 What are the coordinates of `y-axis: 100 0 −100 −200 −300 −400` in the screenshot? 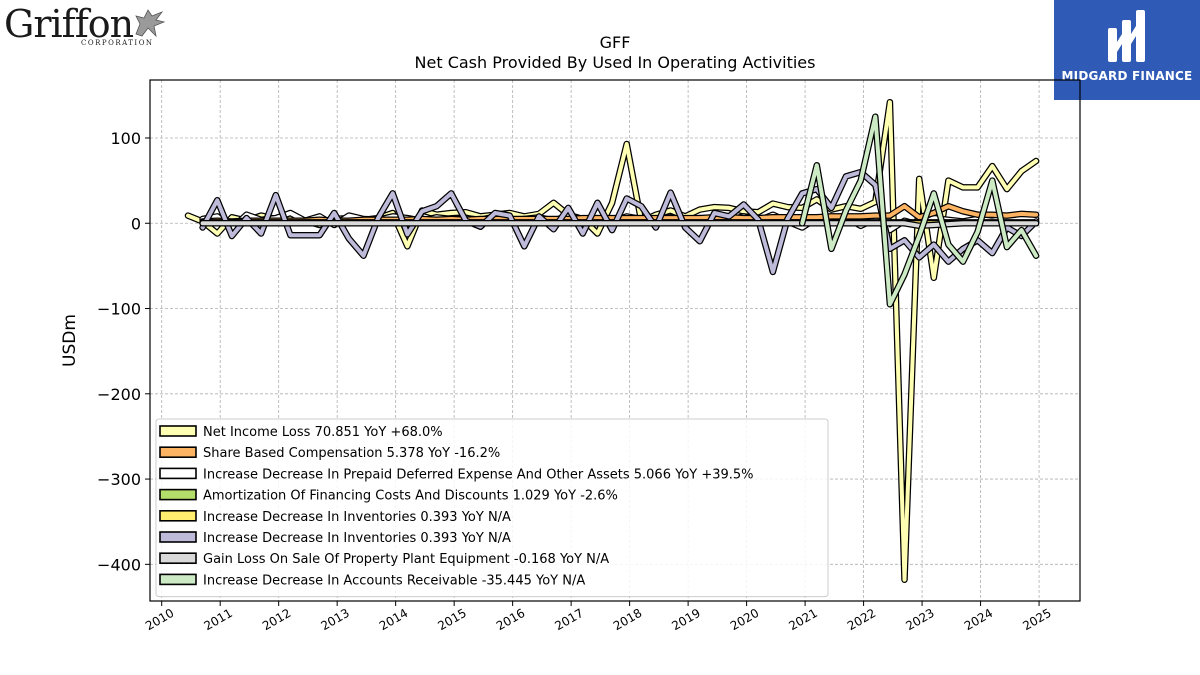 It's located at (123, 351).